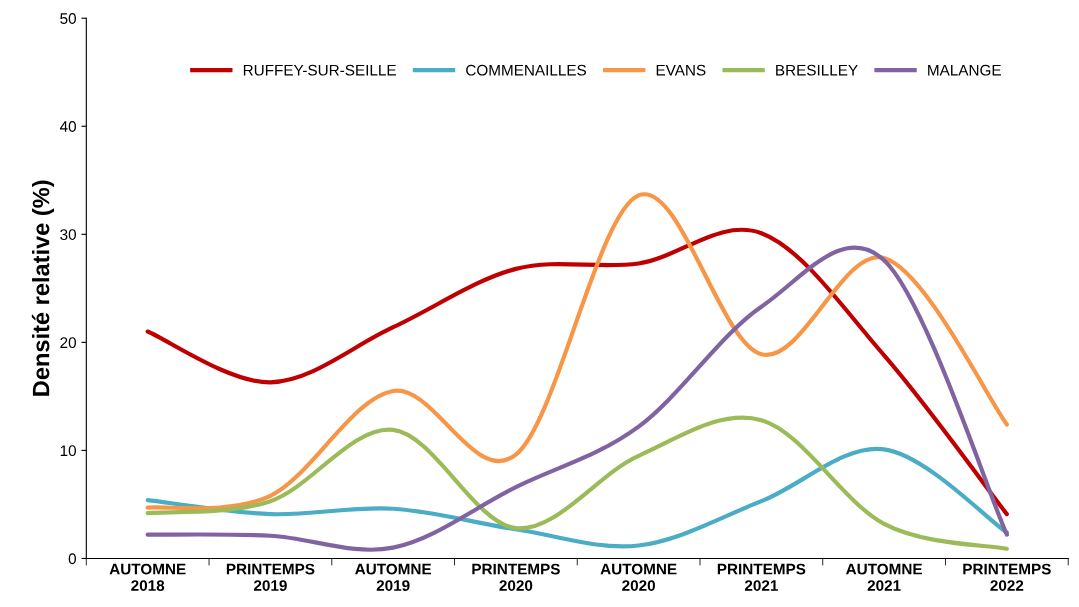 This screenshot has width=1079, height=607. I want to click on y-tick-label: 50, so click(68, 18).